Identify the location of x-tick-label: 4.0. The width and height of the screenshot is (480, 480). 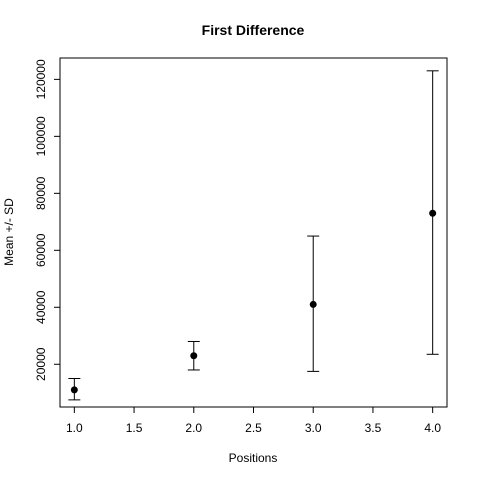
(432, 428).